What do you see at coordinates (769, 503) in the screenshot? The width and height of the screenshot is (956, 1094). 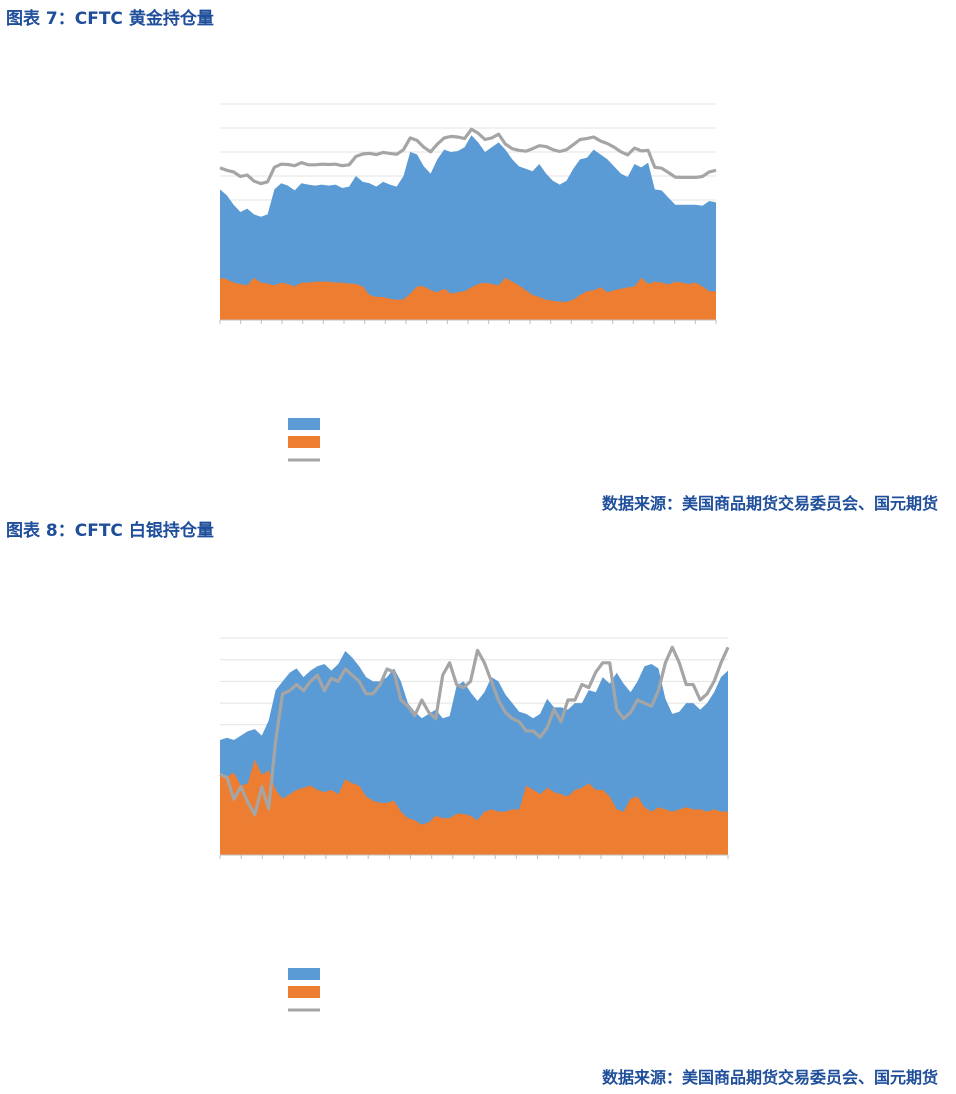 I see `figure-7-source: 数据来源：美国商品期货交易委员会、国元期货` at bounding box center [769, 503].